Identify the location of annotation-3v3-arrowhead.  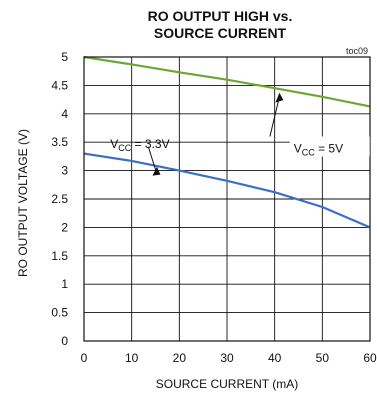
(156, 171).